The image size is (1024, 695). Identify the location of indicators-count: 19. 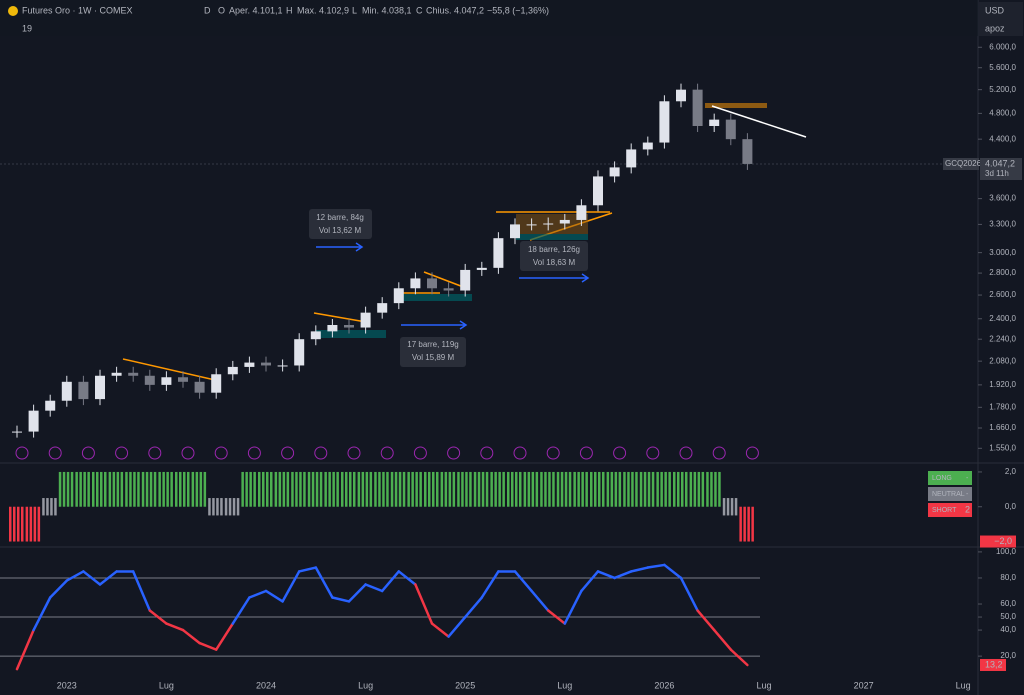
(27, 28).